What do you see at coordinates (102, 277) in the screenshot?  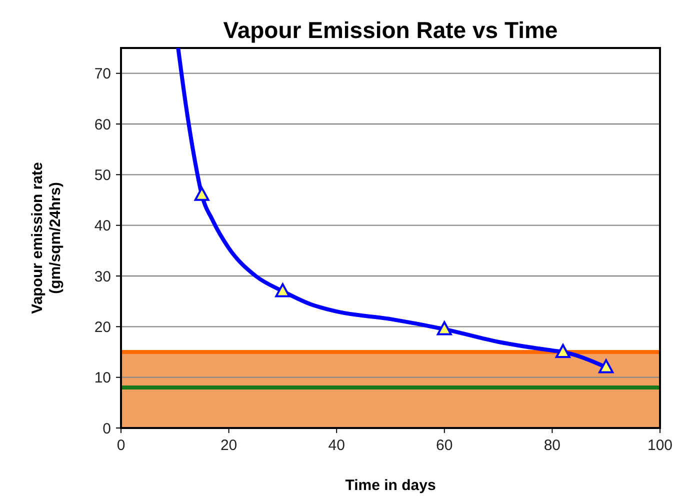 I see `y-tick-label: 30` at bounding box center [102, 277].